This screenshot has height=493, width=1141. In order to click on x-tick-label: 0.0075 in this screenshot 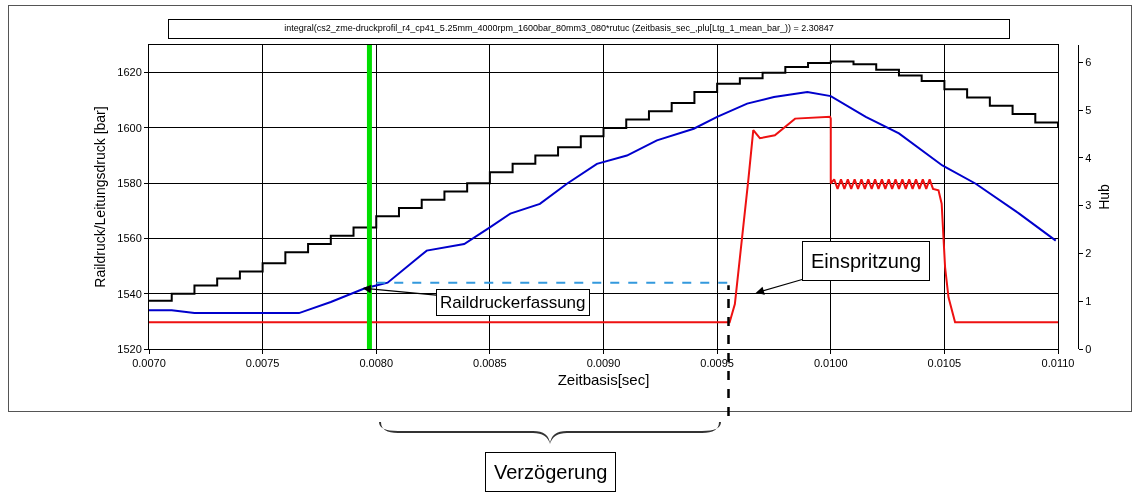, I will do `click(262, 363)`.